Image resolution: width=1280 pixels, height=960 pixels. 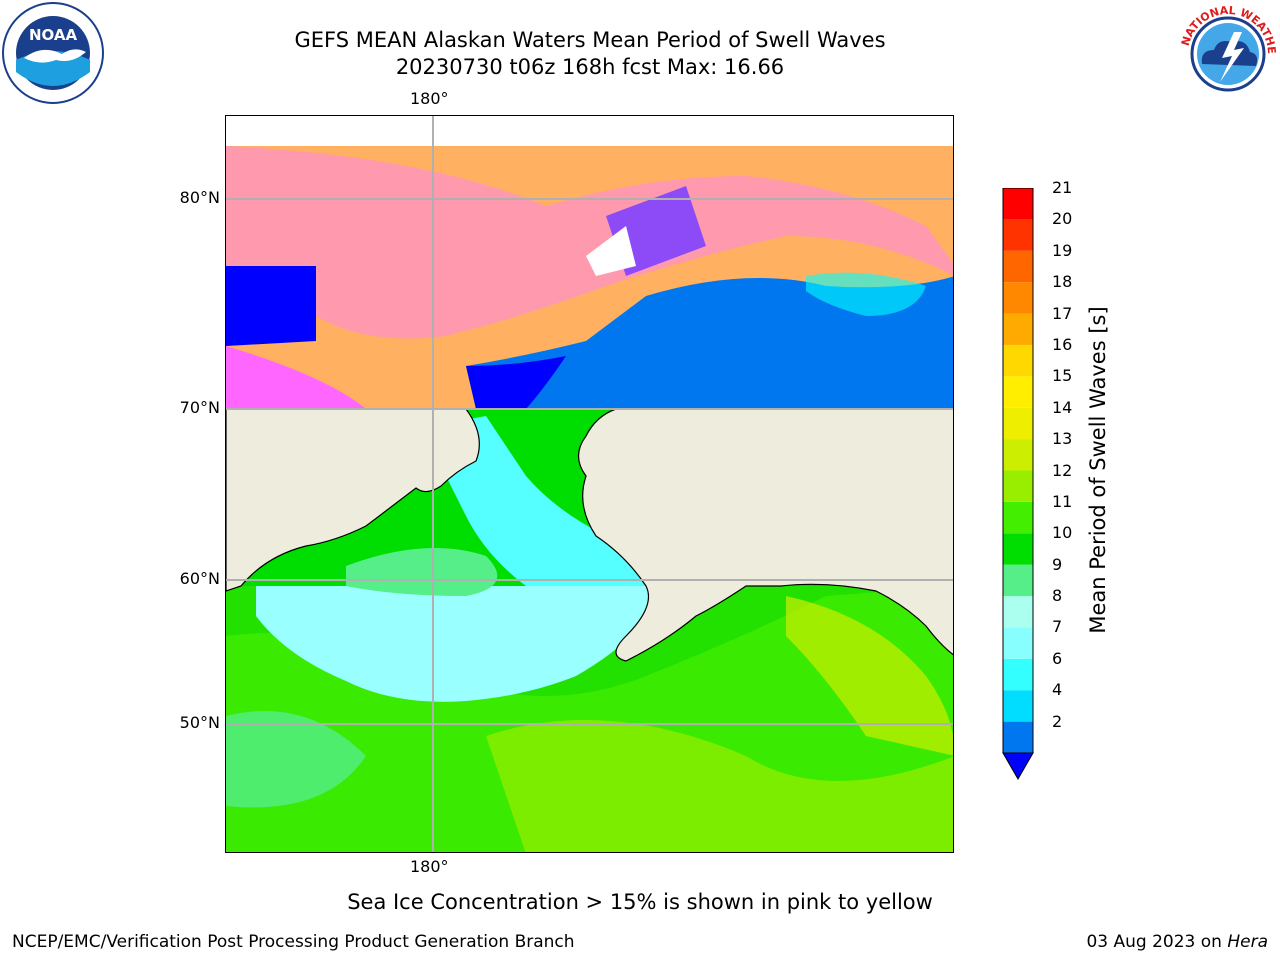 I want to click on colorbar-tick-label: 14, so click(x=1062, y=407).